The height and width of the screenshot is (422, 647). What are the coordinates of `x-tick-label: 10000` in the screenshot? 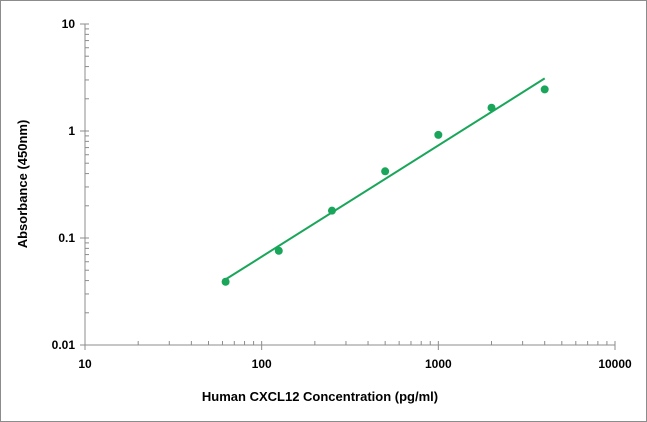 It's located at (615, 364).